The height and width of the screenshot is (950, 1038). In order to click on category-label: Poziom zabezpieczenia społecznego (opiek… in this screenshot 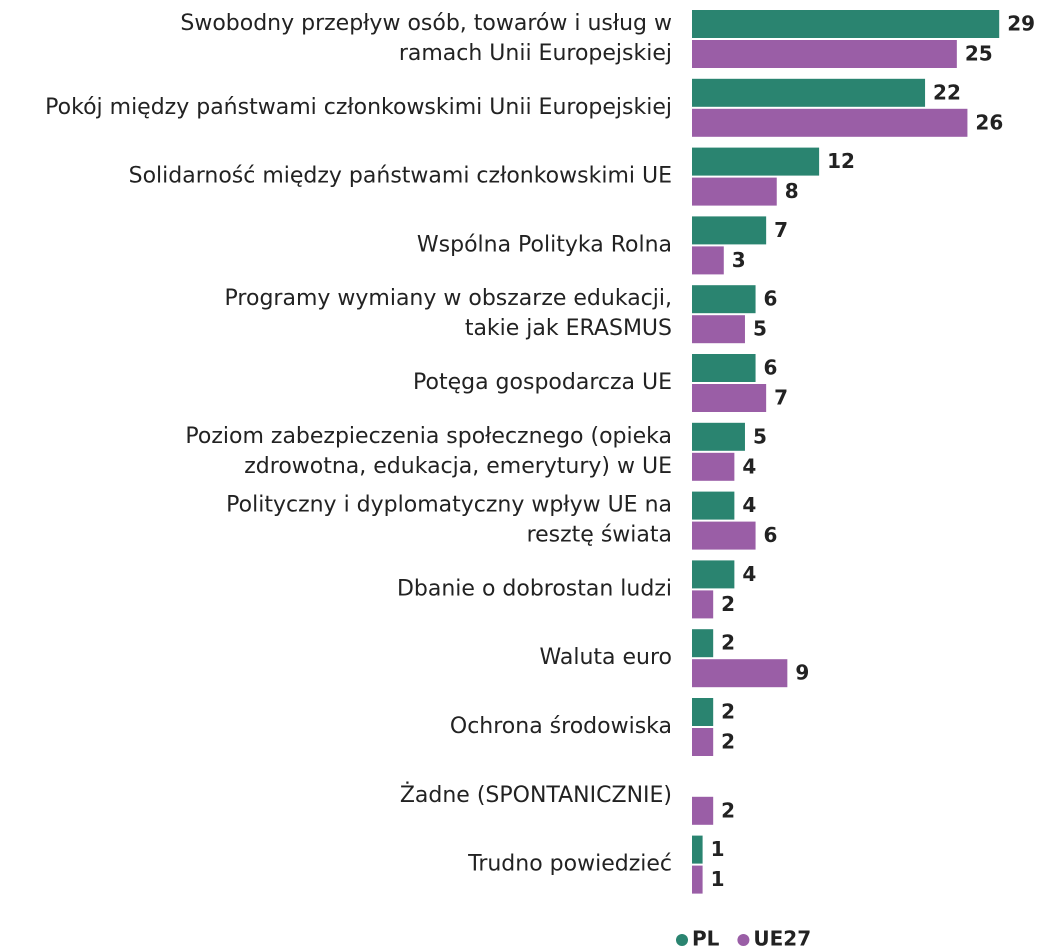, I will do `click(428, 436)`.